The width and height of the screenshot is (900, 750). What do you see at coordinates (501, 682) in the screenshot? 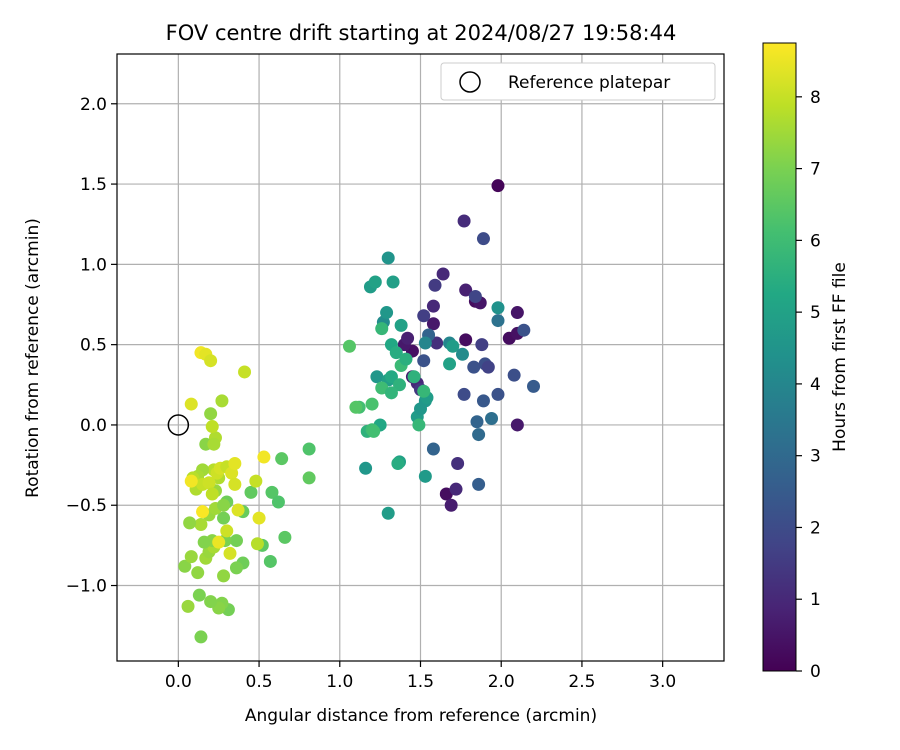
I see `x-tick-label: 2.0` at bounding box center [501, 682].